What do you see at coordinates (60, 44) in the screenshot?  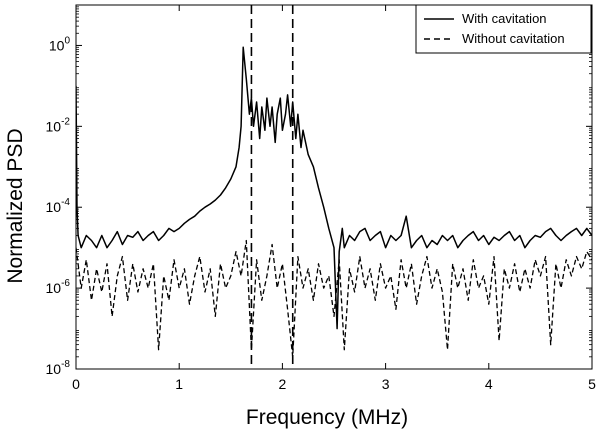 I see `y-tick-label-4: 10⁰` at bounding box center [60, 44].